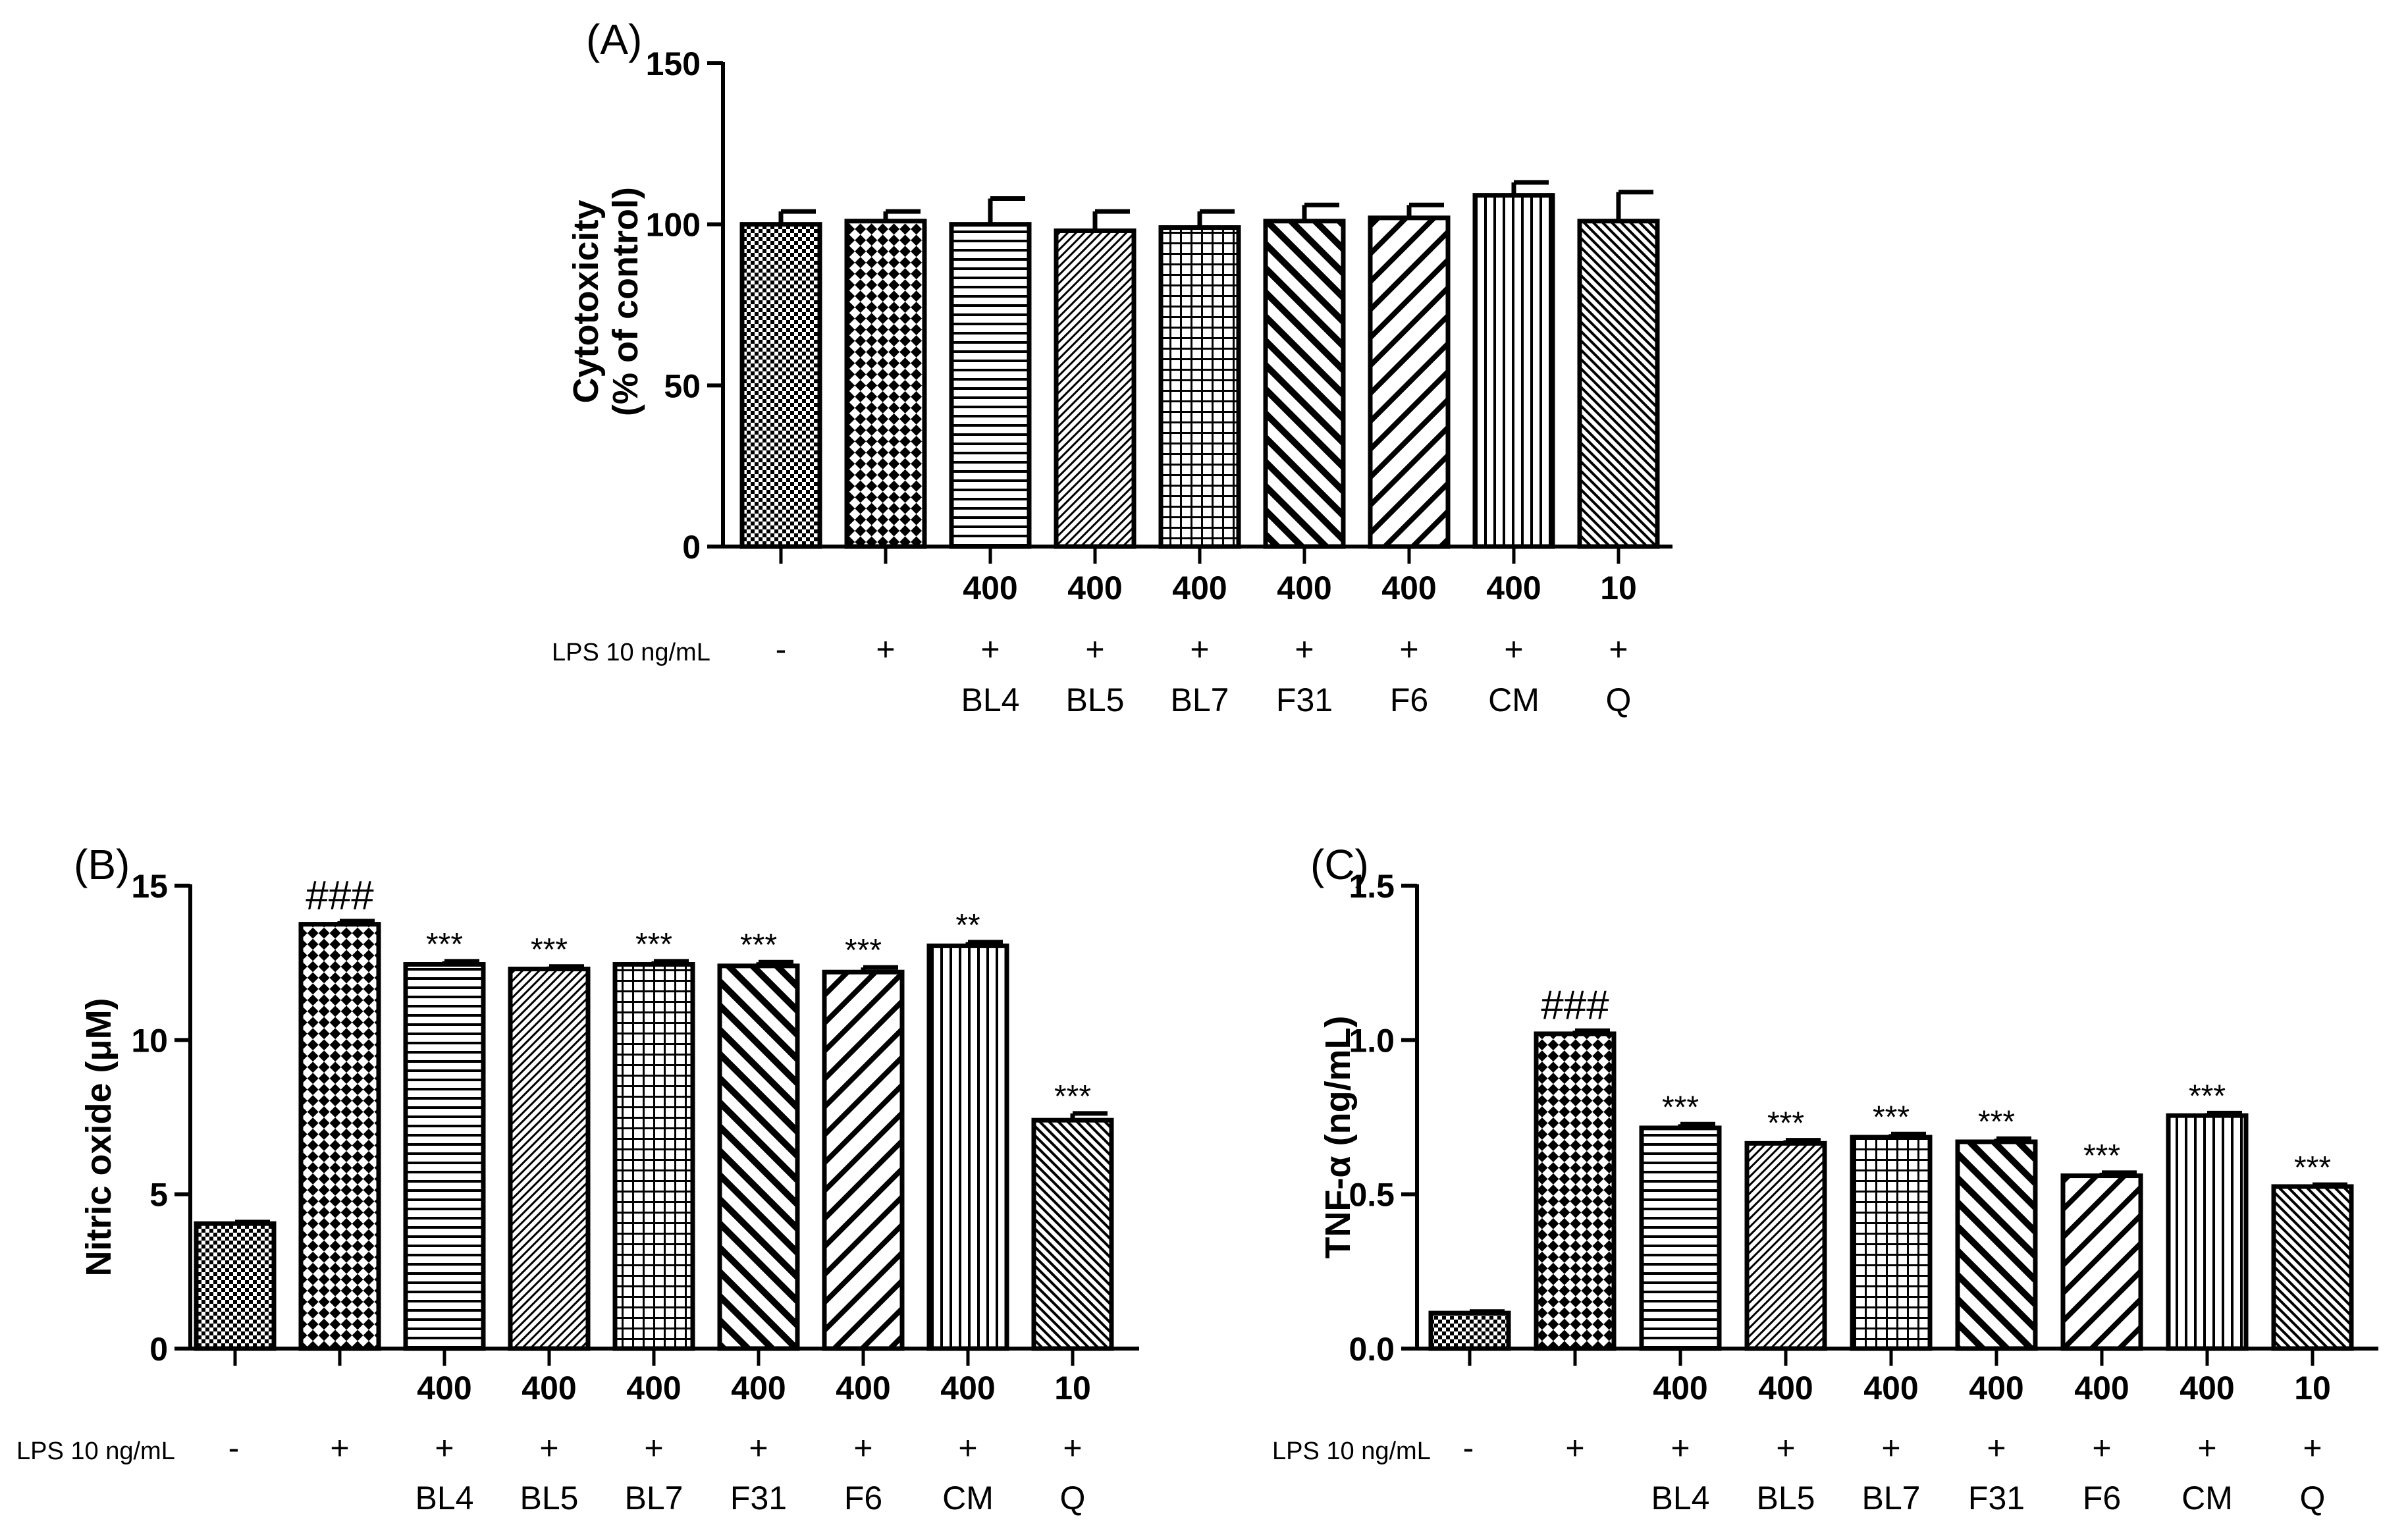  What do you see at coordinates (1304, 700) in the screenshot?
I see `x-category-label: F31` at bounding box center [1304, 700].